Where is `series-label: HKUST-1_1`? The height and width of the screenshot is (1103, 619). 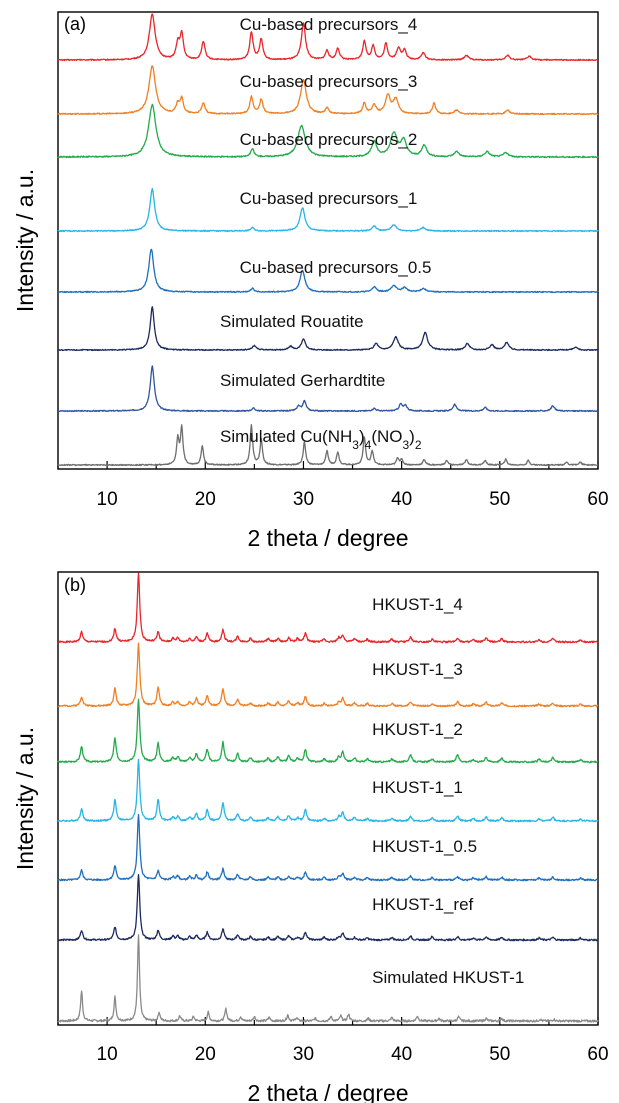
series-label: HKUST-1_1 is located at coordinates (417, 787).